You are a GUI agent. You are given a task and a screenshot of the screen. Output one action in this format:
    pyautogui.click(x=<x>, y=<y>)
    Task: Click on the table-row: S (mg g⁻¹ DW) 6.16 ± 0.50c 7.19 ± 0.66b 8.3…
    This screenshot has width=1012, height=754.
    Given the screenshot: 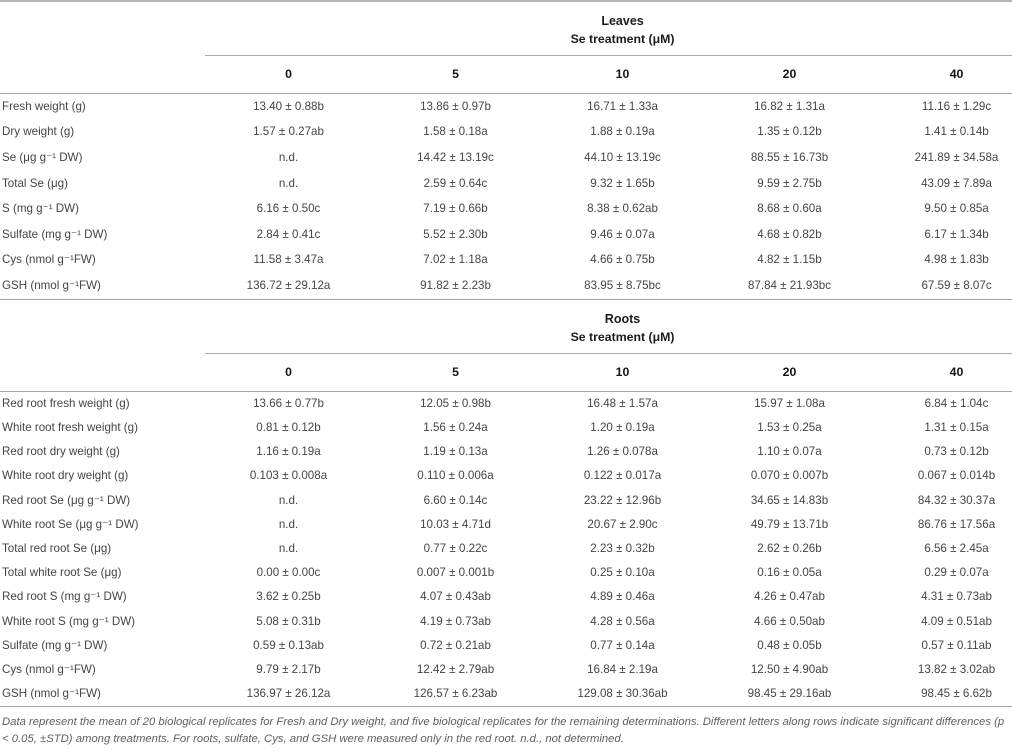 What is the action you would take?
    pyautogui.click(x=506, y=209)
    